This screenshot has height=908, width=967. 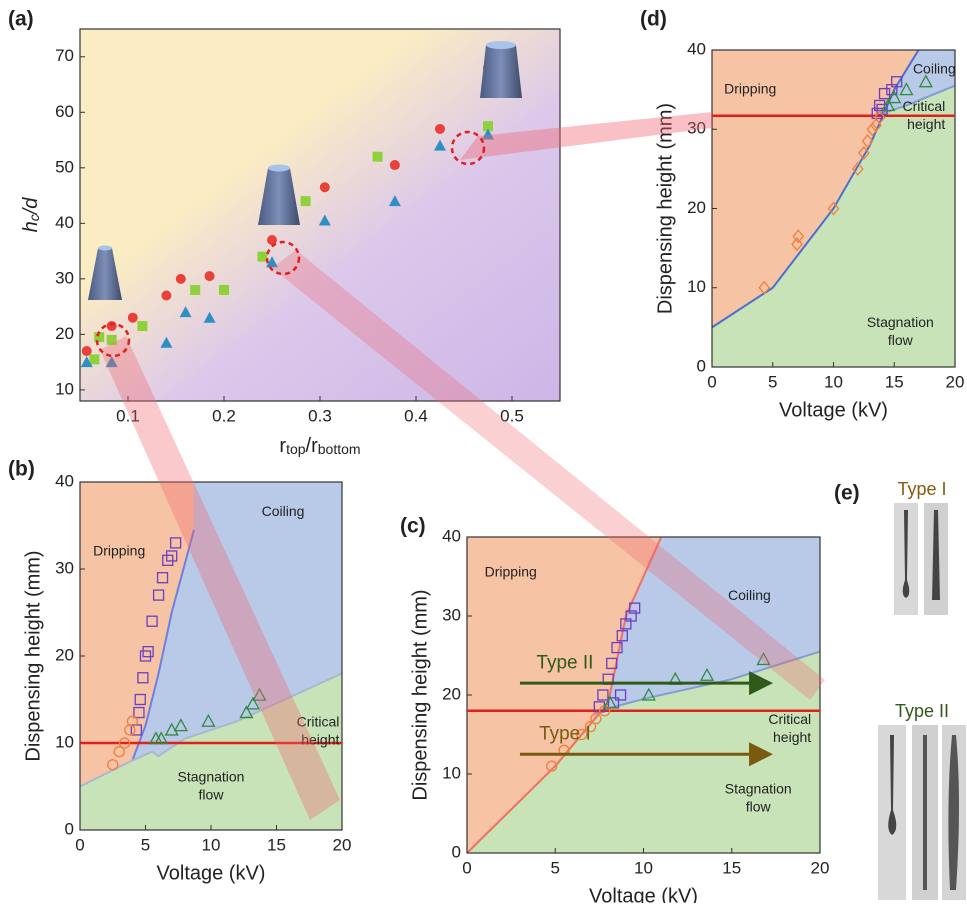 What do you see at coordinates (34, 217) in the screenshot?
I see `y-axis-label-part: c` at bounding box center [34, 217].